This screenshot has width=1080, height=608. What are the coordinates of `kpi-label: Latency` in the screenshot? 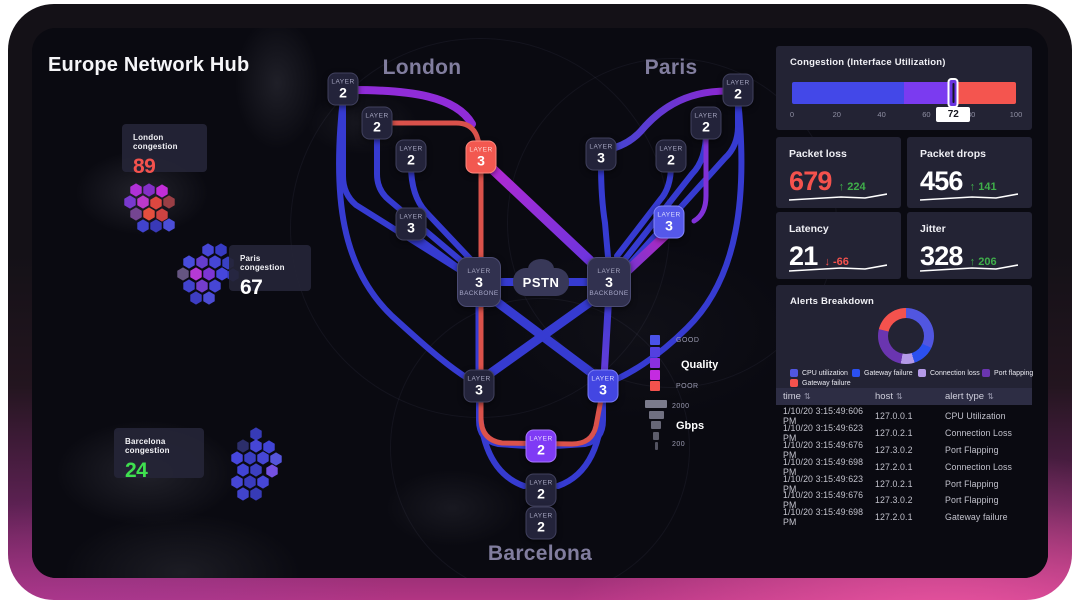 It's located at (809, 229).